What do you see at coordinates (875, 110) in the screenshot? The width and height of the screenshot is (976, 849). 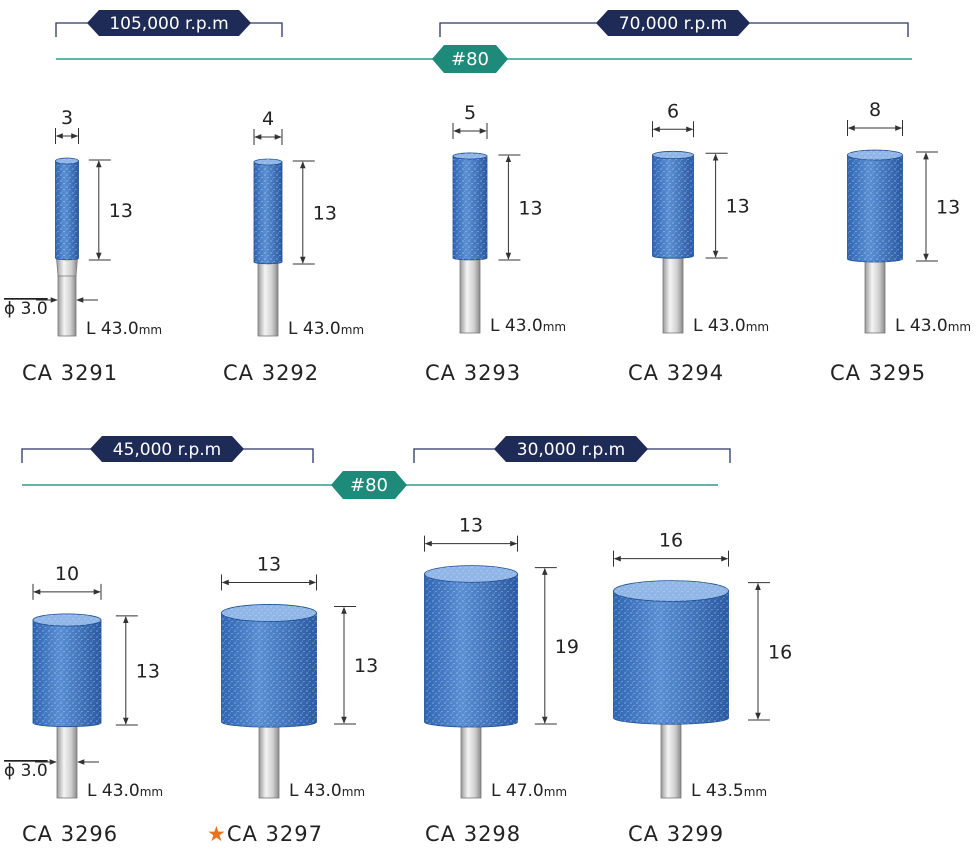 I see `diameter-label: 8` at bounding box center [875, 110].